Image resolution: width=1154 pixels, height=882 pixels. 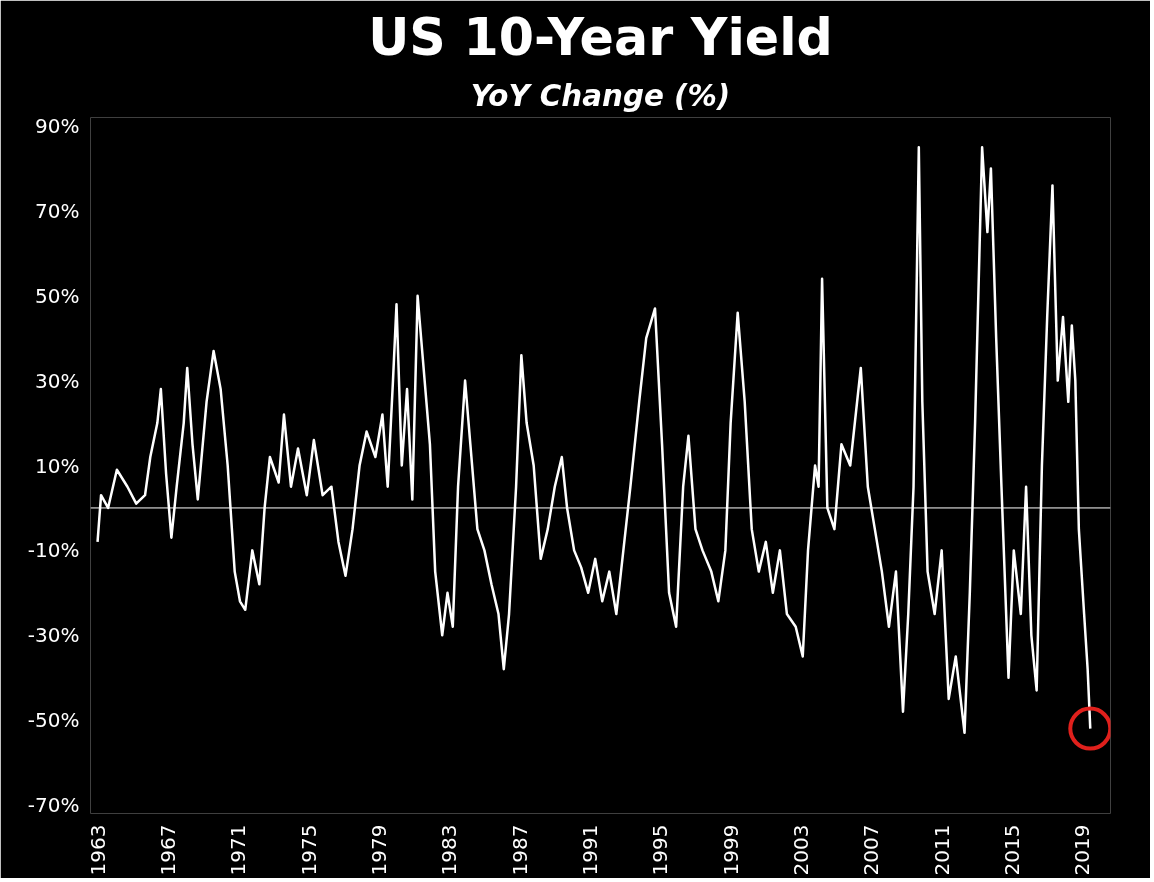 I want to click on y-tick-label: 50%, so click(x=57, y=295).